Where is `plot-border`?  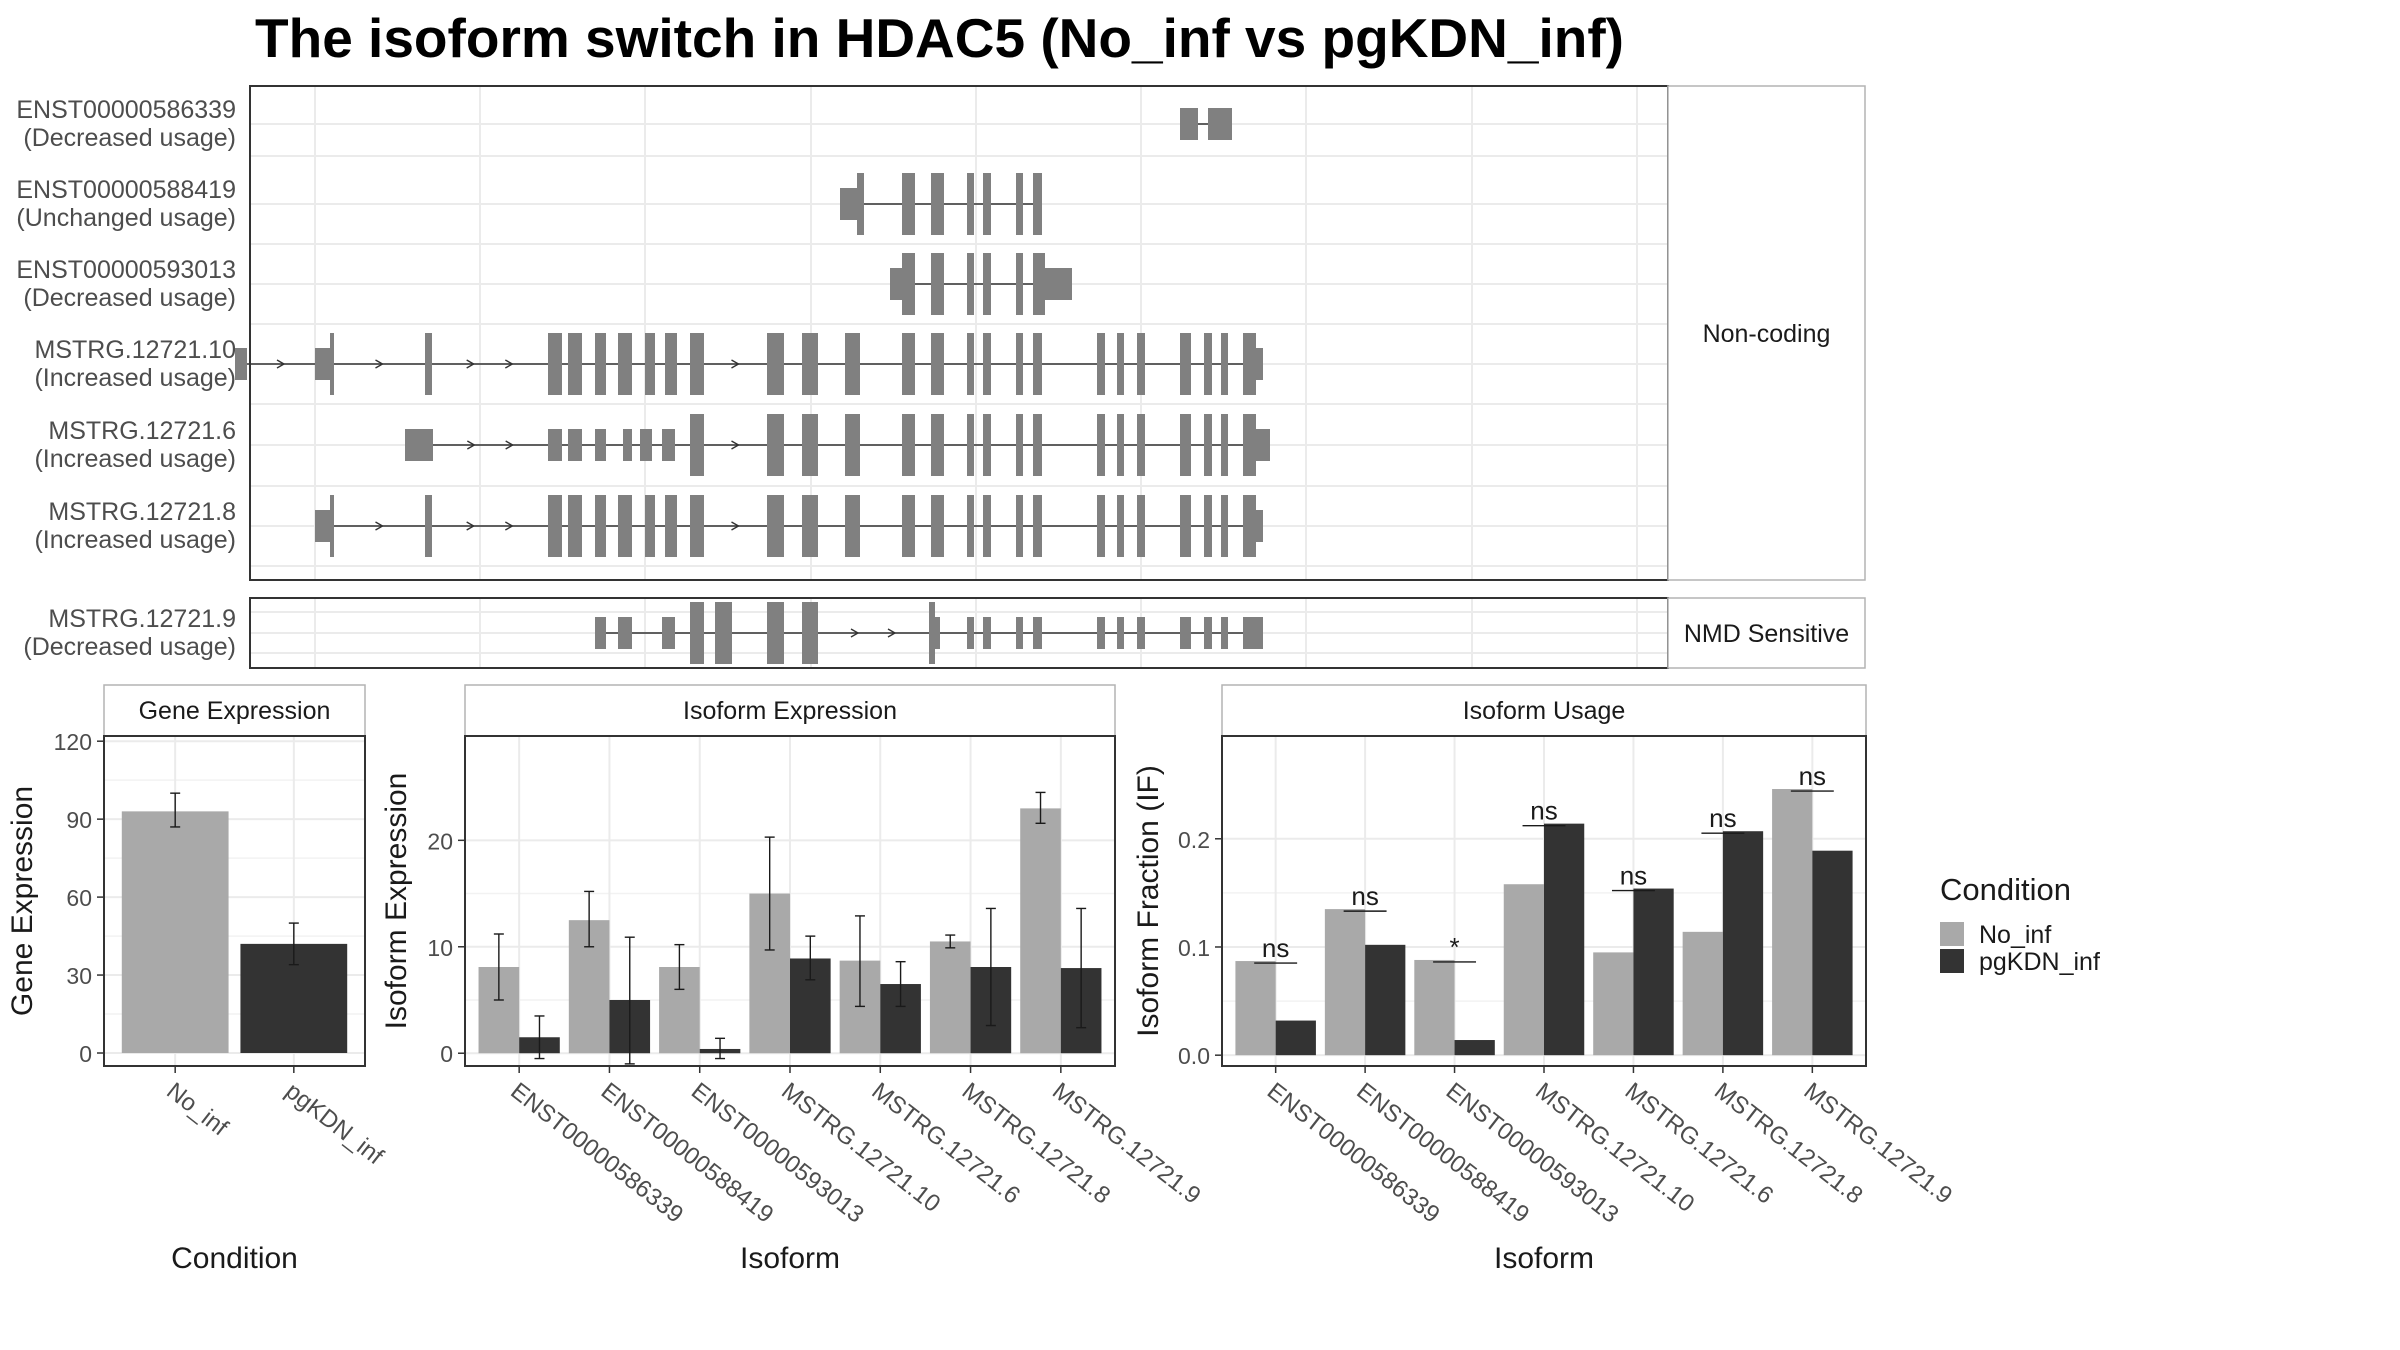
plot-border is located at coordinates (234, 901).